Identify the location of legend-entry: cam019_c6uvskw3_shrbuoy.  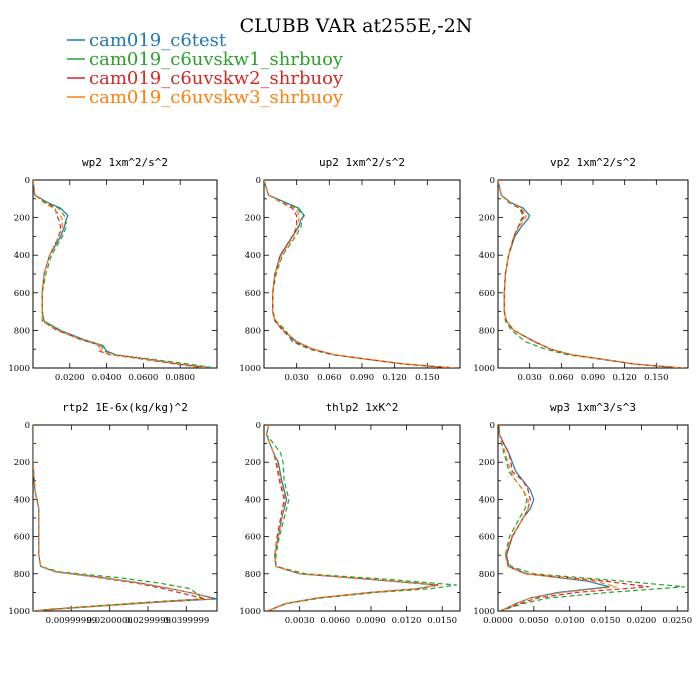
(216, 97).